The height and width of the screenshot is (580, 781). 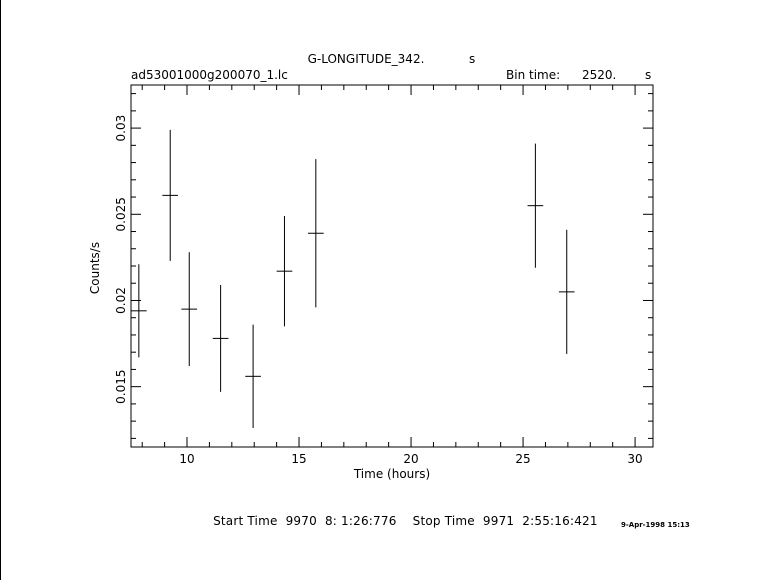 What do you see at coordinates (341, 521) in the screenshot?
I see `start-time-value: 9970 8: 1:26:776` at bounding box center [341, 521].